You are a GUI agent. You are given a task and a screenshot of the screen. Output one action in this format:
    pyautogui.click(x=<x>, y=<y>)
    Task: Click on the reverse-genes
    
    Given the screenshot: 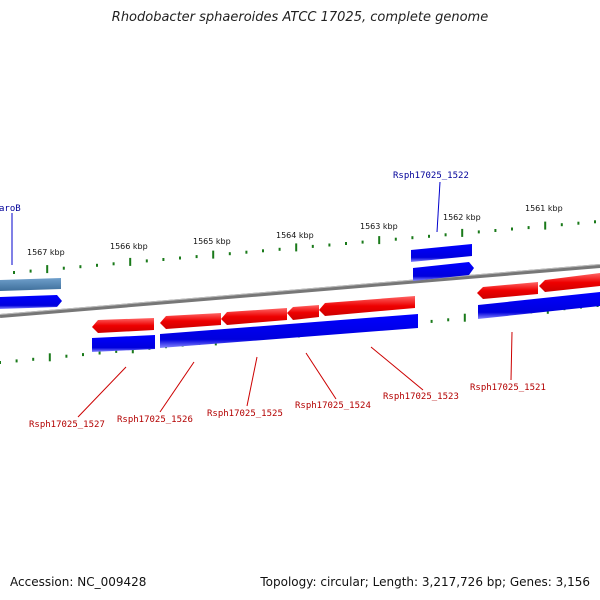 What is the action you would take?
    pyautogui.click(x=346, y=303)
    